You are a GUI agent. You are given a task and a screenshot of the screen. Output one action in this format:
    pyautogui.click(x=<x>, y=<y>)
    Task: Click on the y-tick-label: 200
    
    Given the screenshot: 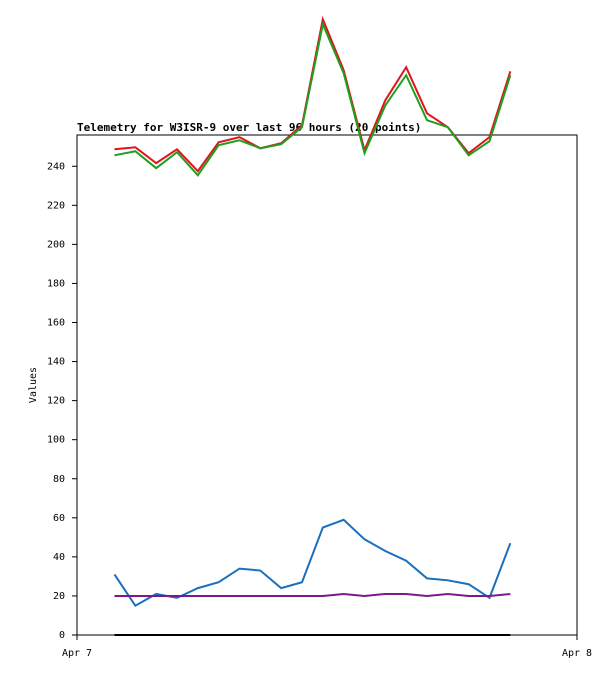 What is the action you would take?
    pyautogui.click(x=56, y=244)
    